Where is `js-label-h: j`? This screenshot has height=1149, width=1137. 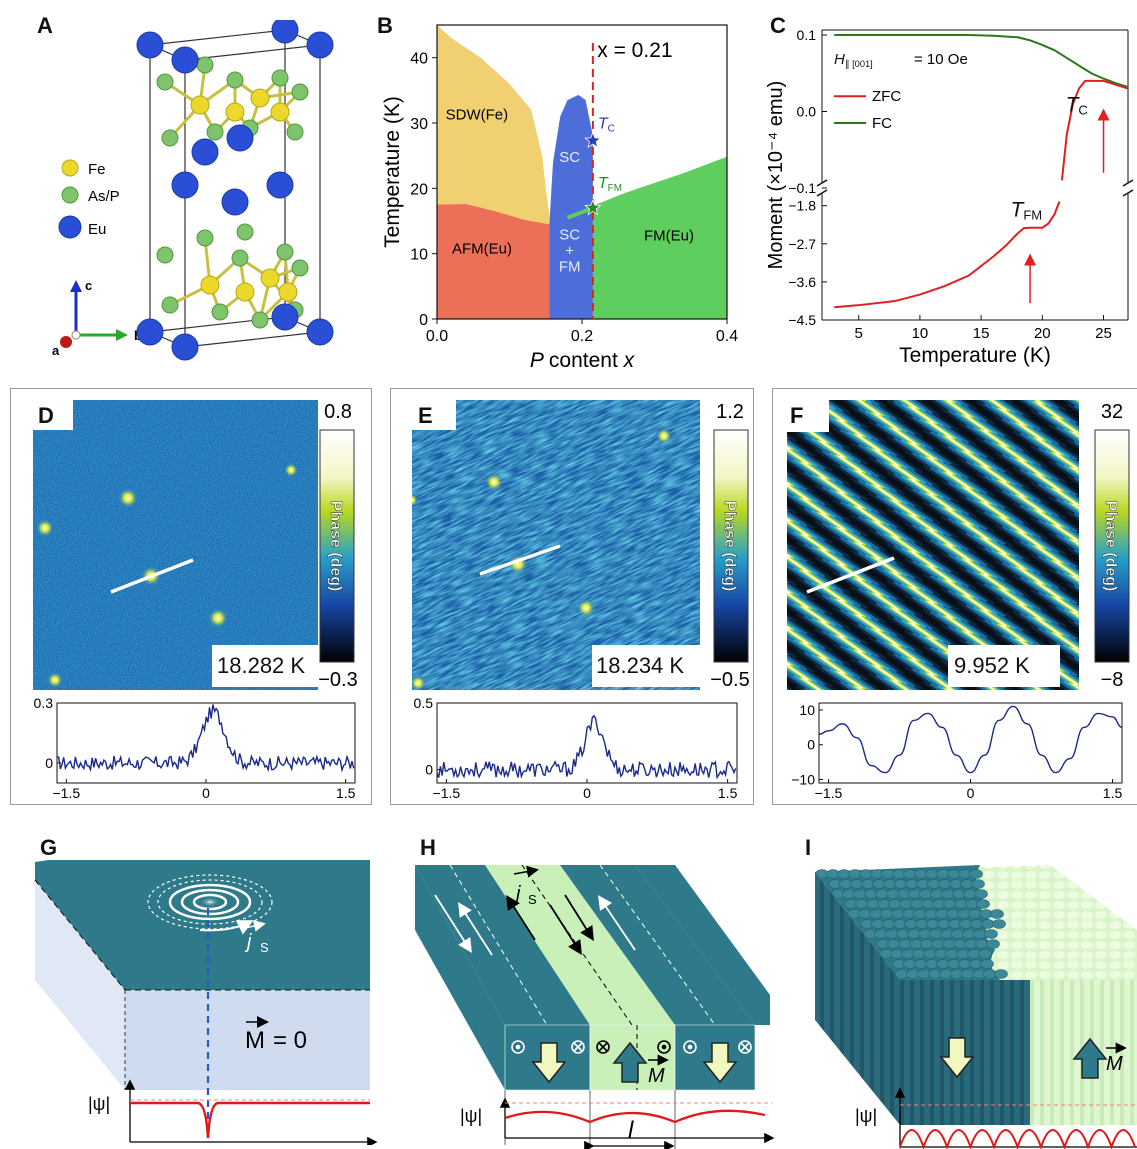
js-label-h: j is located at coordinates (517, 894).